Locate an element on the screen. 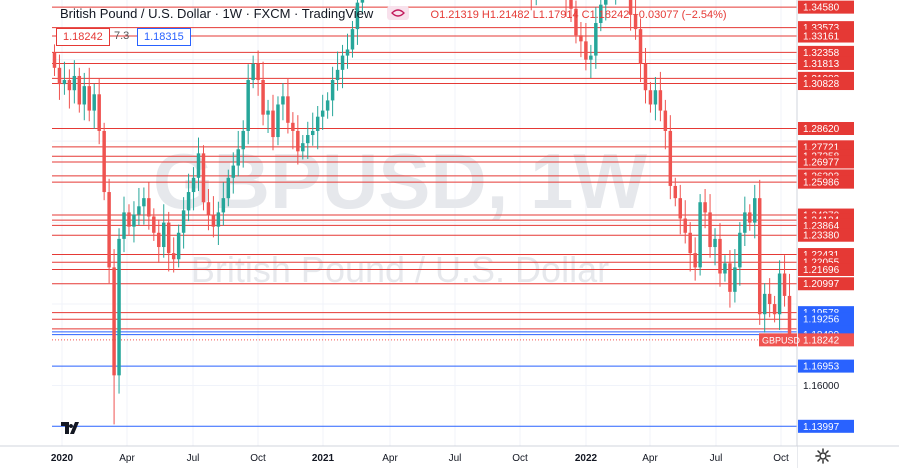 The width and height of the screenshot is (899, 468). price-tick-label: 1.25986 is located at coordinates (821, 183).